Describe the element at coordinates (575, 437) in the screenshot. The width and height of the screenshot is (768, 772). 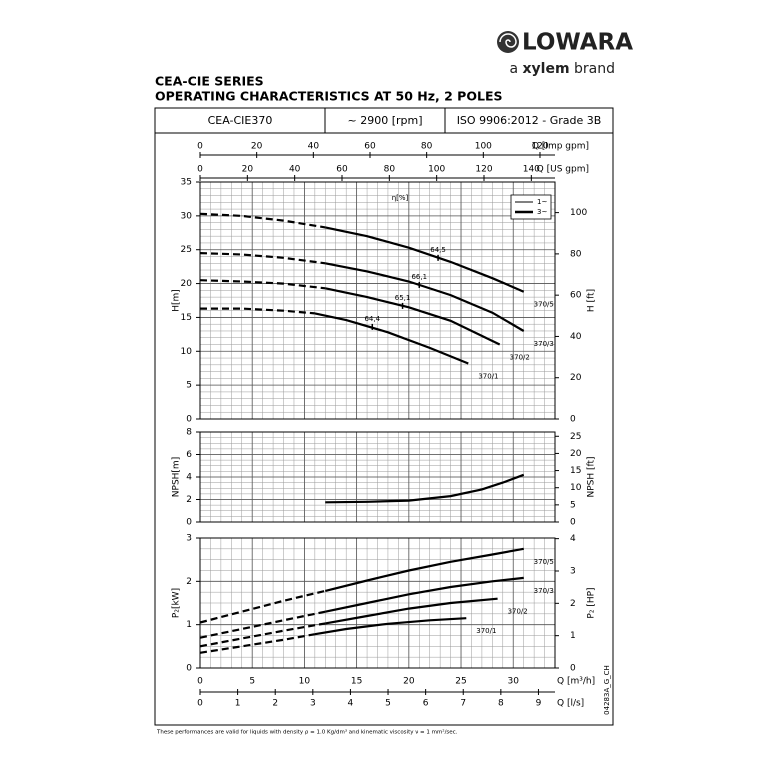
I see `y2-tick-label: 25` at that location.